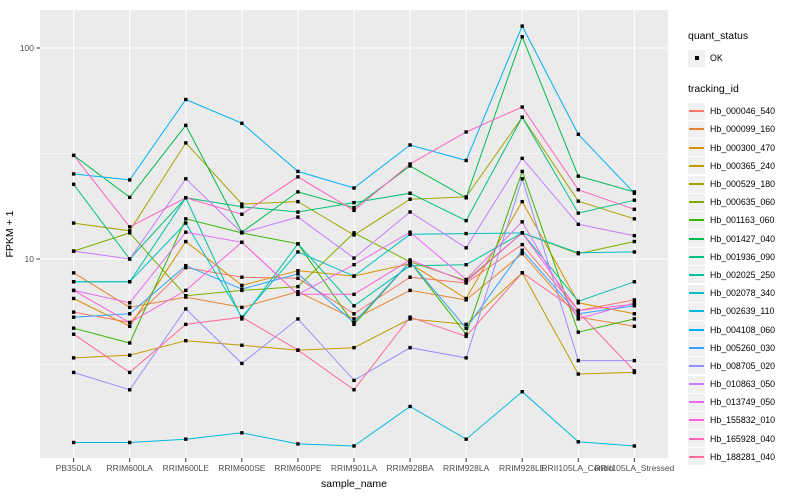  Describe the element at coordinates (744, 311) in the screenshot. I see `legend-item-tracking-id: Hb_002639_110` at that location.